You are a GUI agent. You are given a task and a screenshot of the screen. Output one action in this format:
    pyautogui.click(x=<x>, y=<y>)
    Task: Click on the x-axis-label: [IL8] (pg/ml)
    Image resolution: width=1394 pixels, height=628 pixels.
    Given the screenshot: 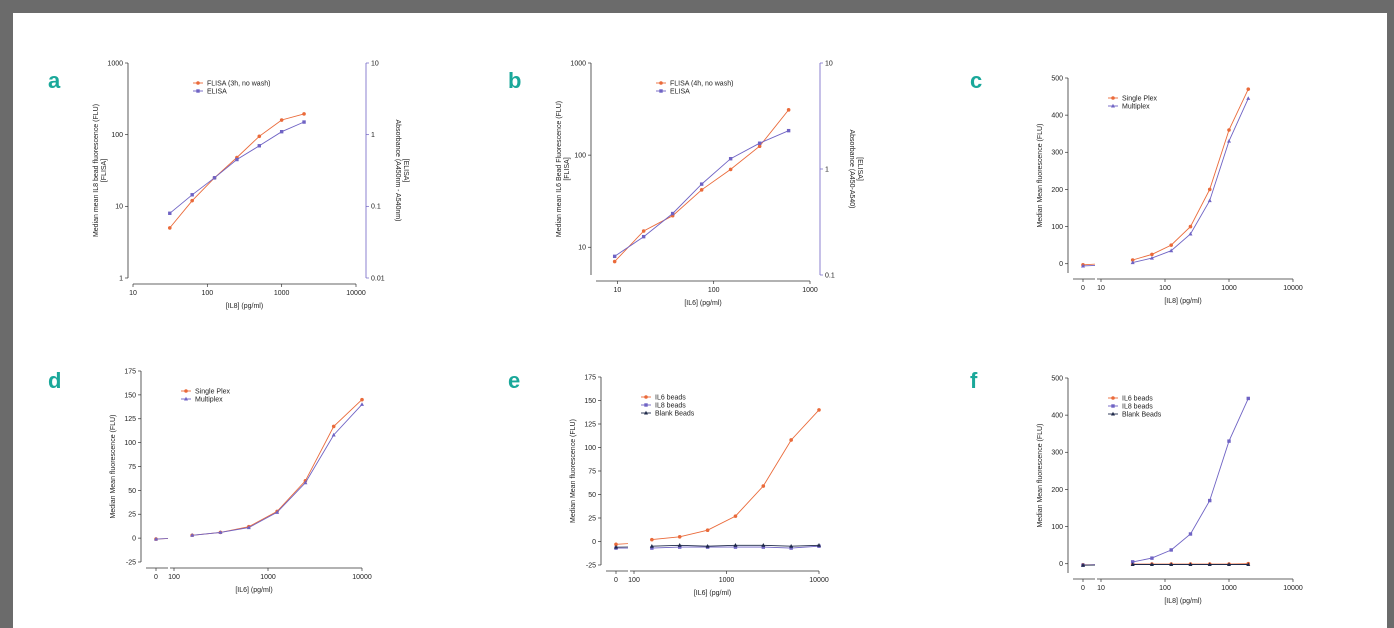 What is the action you would take?
    pyautogui.click(x=244, y=306)
    